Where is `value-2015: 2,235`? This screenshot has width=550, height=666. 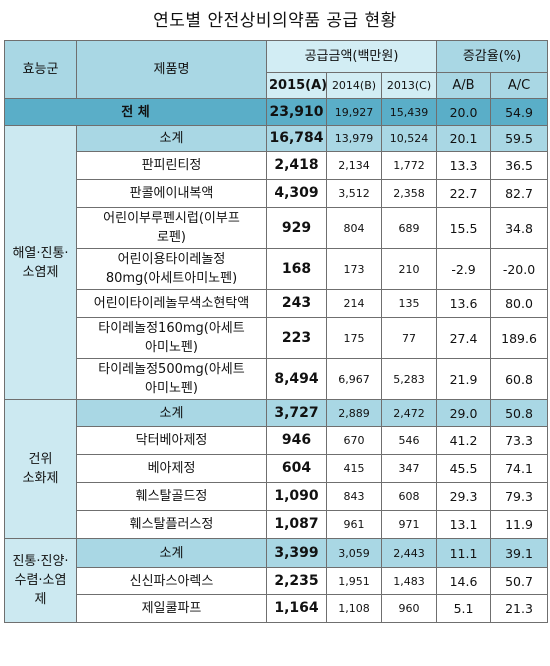
value-2015: 2,235 is located at coordinates (296, 581).